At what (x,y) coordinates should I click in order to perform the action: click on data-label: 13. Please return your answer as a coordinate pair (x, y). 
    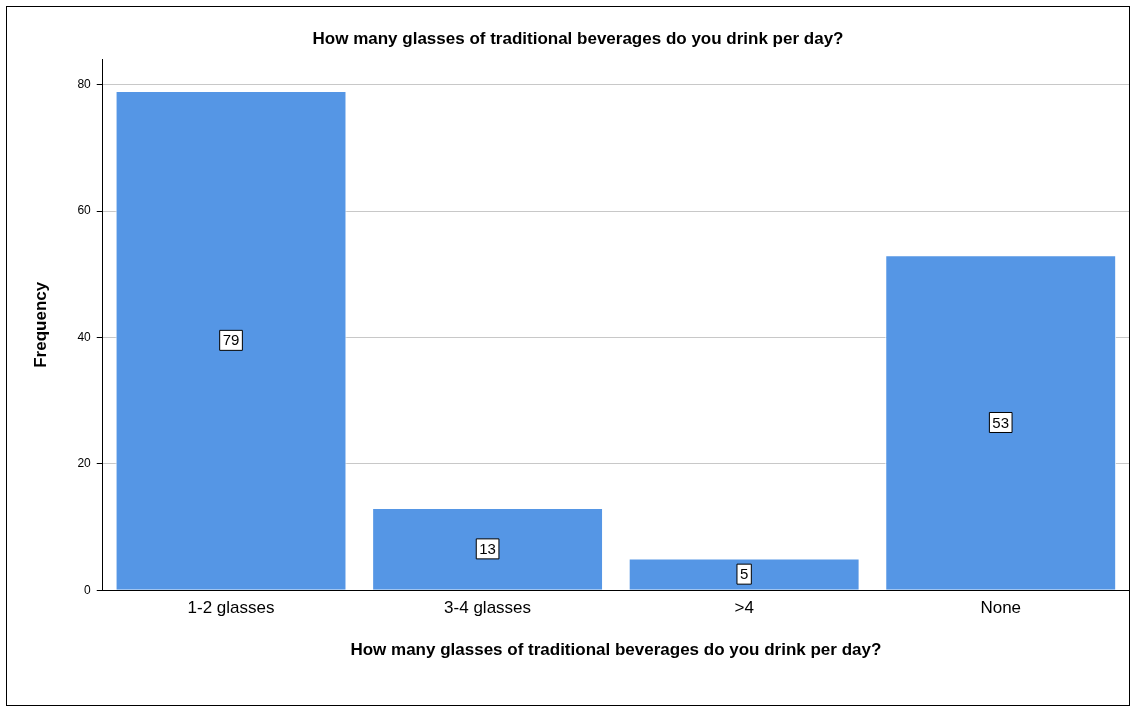
    Looking at the image, I should click on (487, 549).